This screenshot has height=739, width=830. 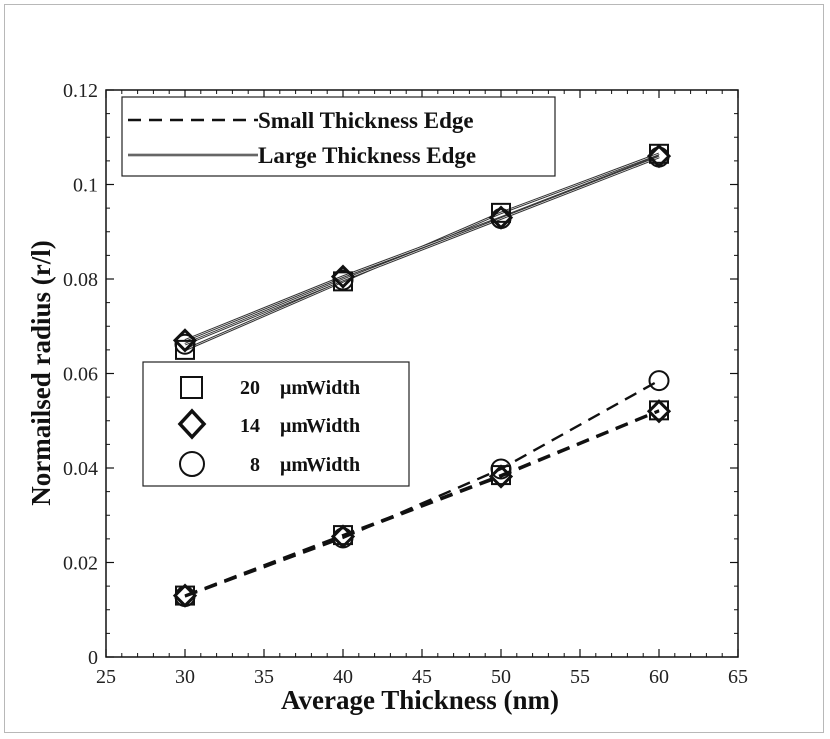 I want to click on x-tick-label: 30, so click(x=185, y=677).